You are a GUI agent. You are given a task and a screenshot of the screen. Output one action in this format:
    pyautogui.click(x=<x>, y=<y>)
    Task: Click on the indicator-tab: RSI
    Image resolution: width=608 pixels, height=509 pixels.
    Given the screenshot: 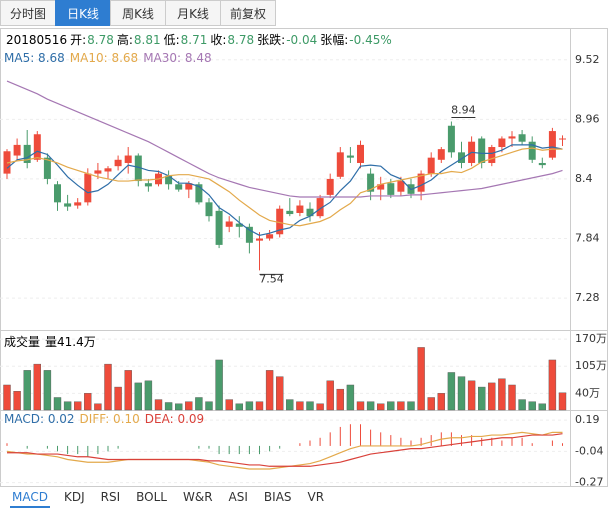 What is the action you would take?
    pyautogui.click(x=110, y=497)
    